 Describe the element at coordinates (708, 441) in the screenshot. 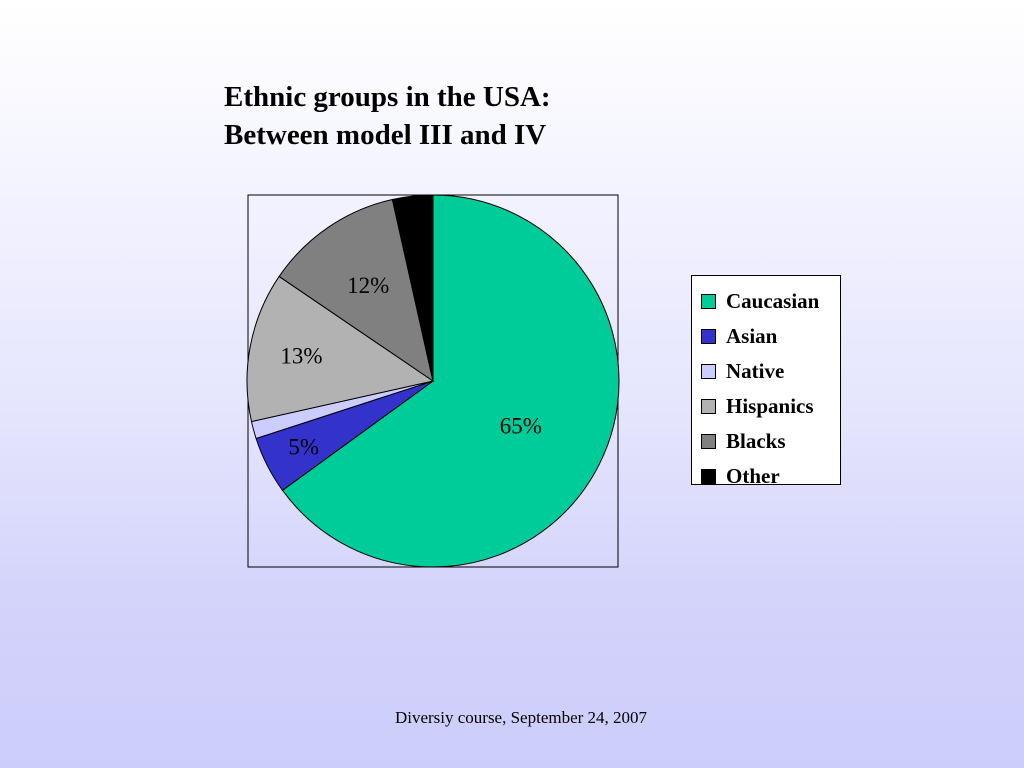

I see `legend-swatch-blacks` at that location.